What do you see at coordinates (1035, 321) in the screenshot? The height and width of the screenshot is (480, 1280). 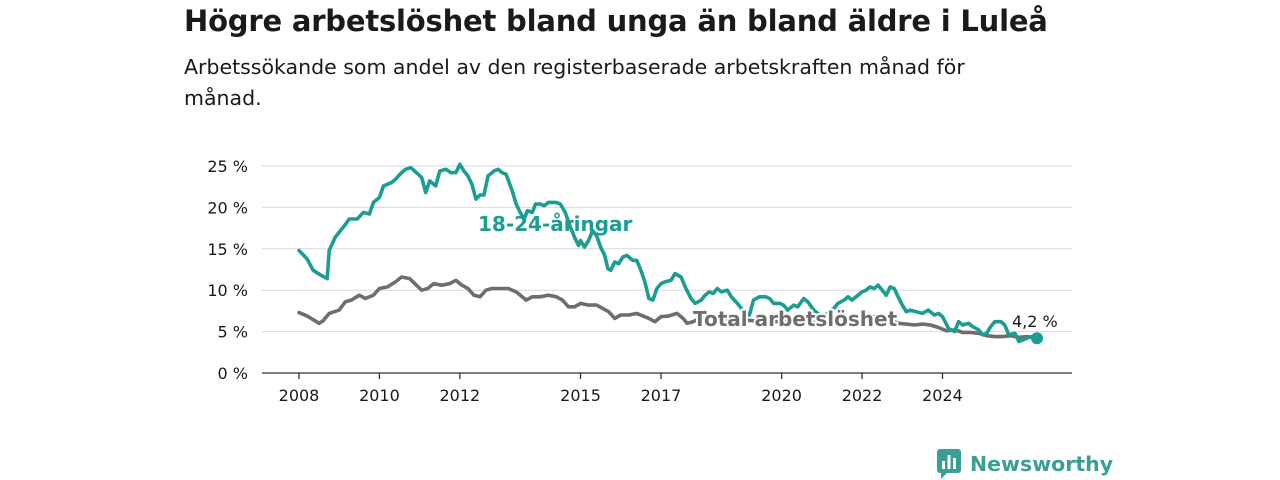 I see `end-value-label: 4,2 %` at bounding box center [1035, 321].